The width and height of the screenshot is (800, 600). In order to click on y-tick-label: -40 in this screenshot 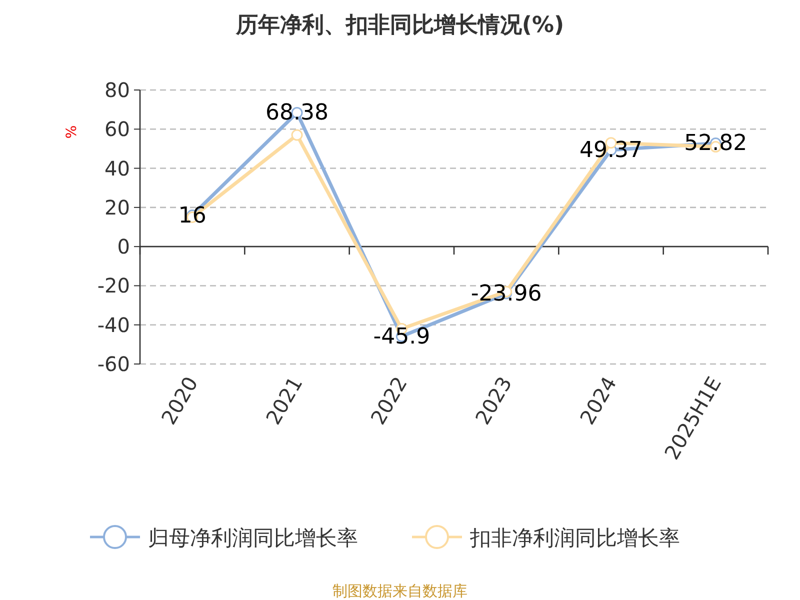, I will do `click(113, 324)`.